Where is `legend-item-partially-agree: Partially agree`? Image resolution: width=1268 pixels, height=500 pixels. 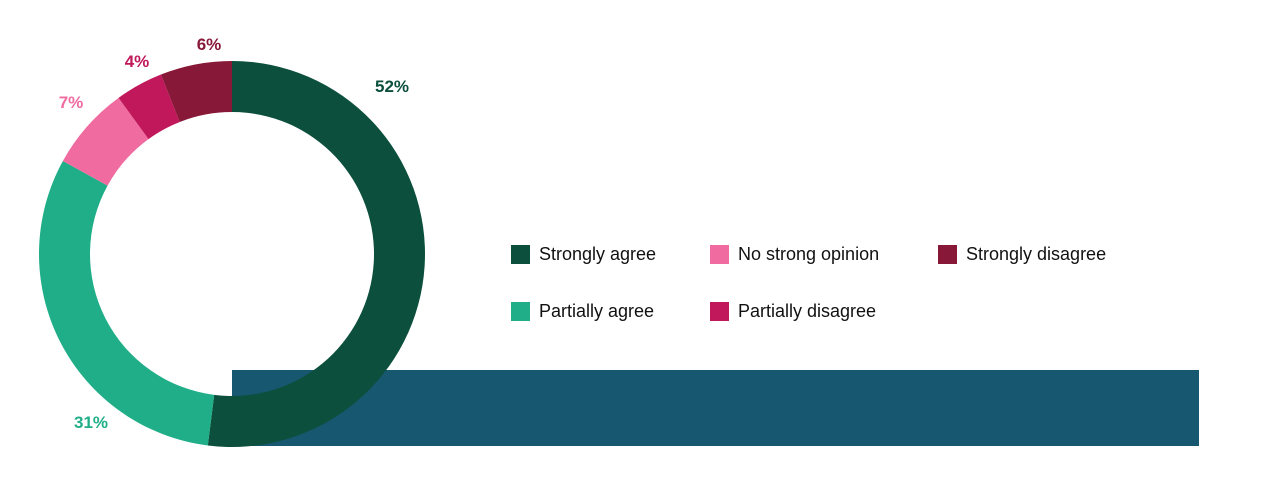
legend-item-partially-agree: Partially agree is located at coordinates (582, 311).